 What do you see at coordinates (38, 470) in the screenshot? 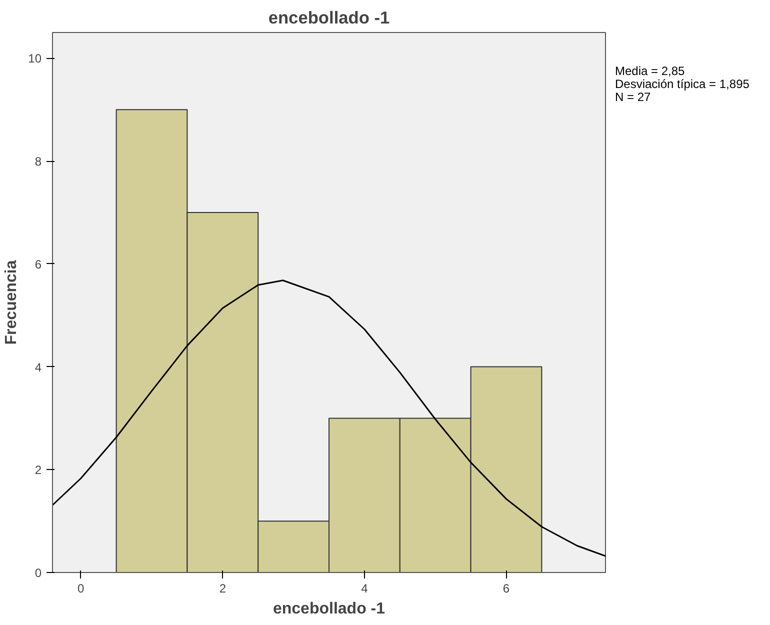
I see `y-tick-label: 2` at bounding box center [38, 470].